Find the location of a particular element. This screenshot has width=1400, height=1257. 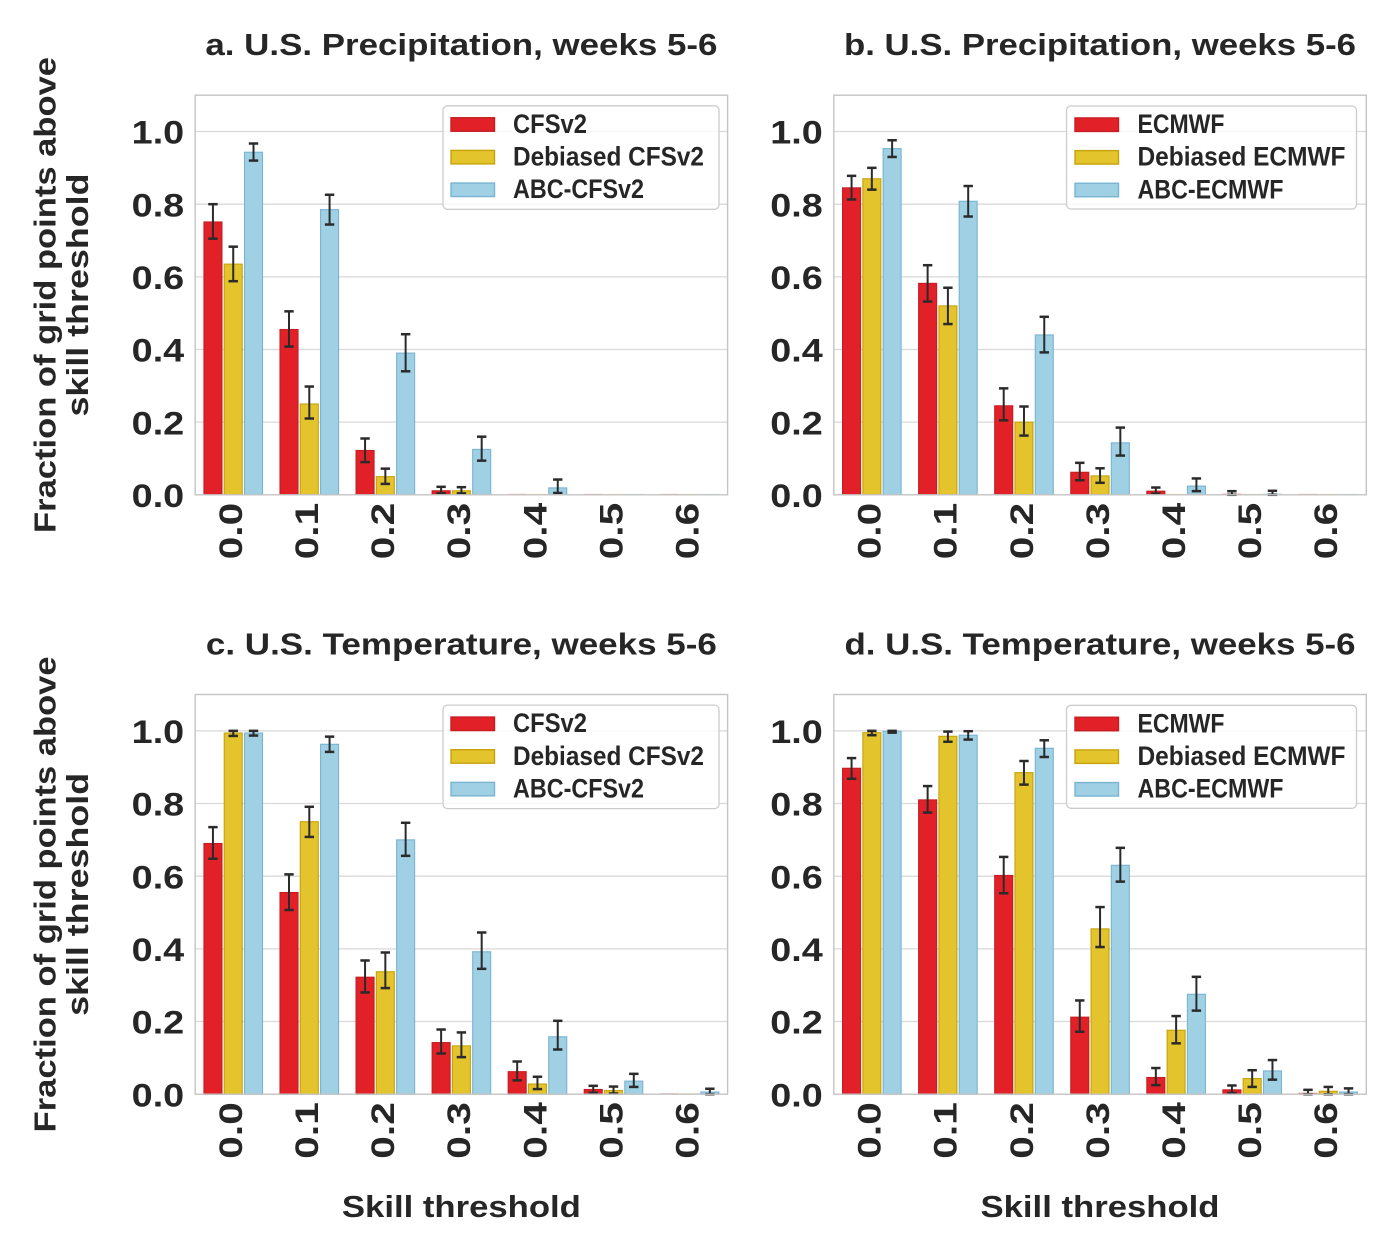

svg-text:a. U.S. Precipitation, weeks 5: a. U.S. Precipitation, weeks 5-6 is located at coordinates (461, 44).